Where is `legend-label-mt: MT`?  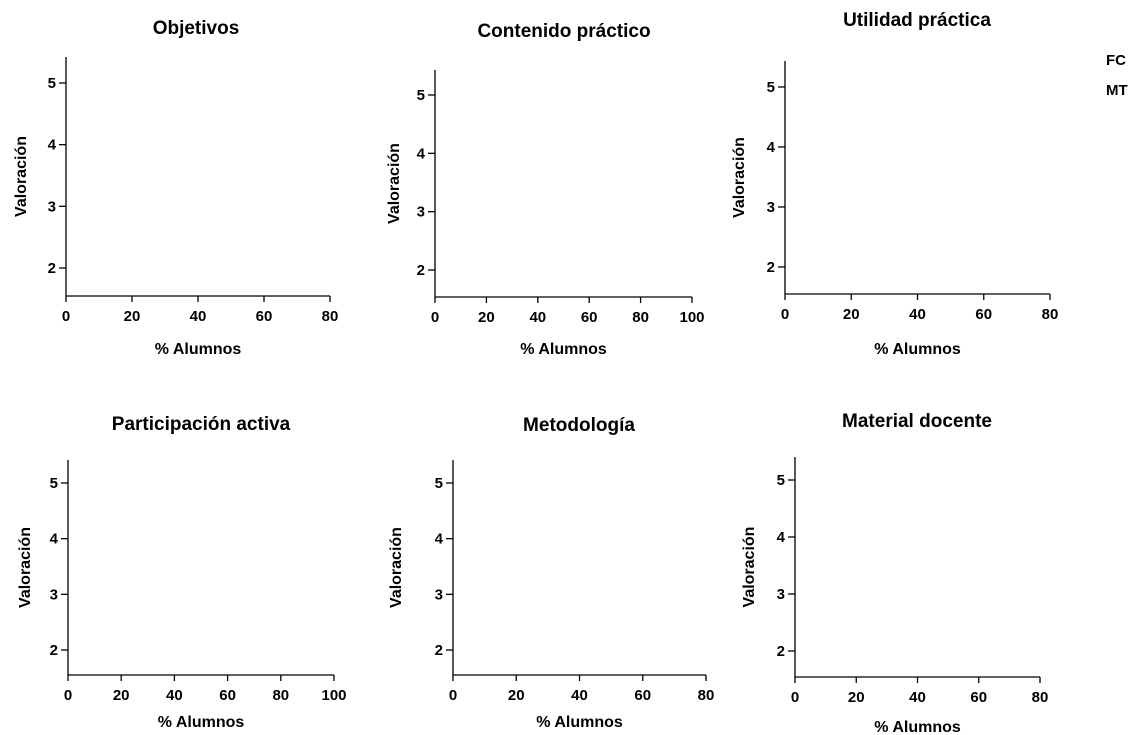
legend-label-mt: MT is located at coordinates (1117, 90).